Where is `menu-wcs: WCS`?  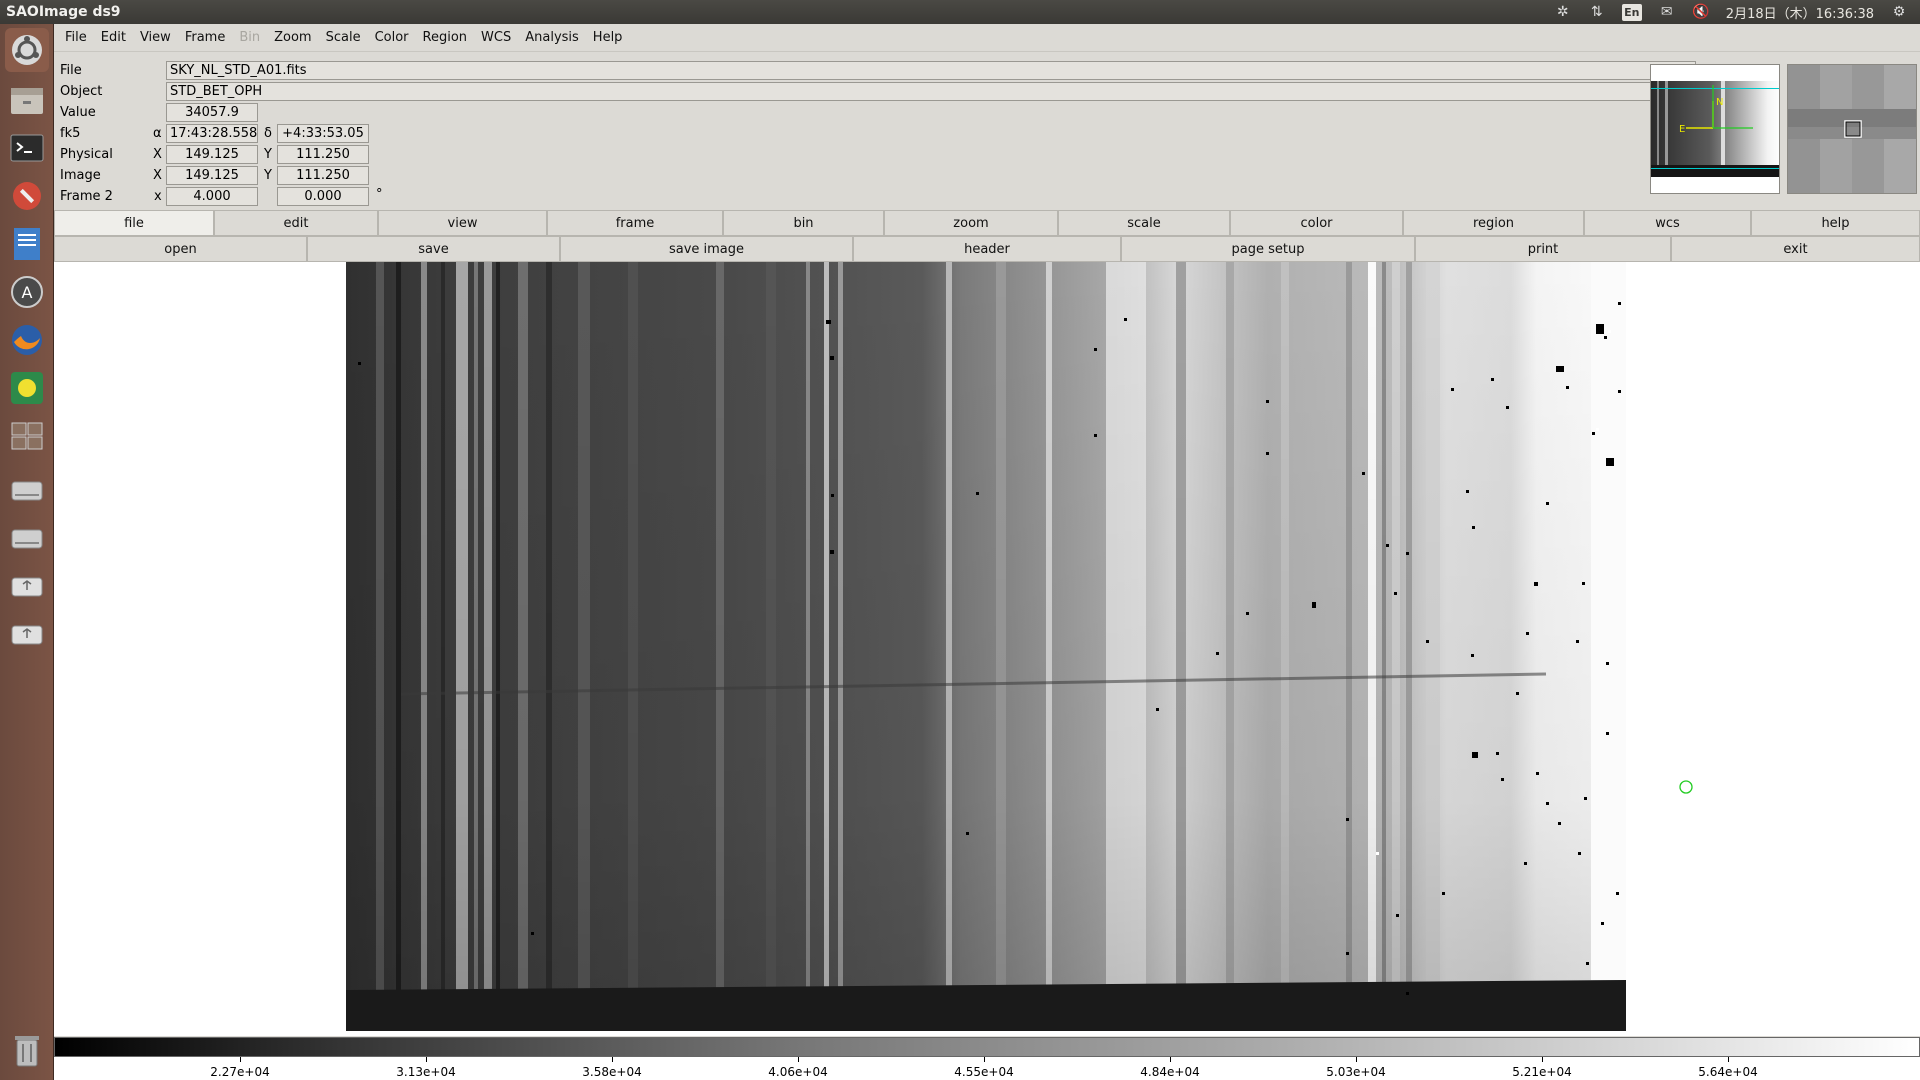 menu-wcs: WCS is located at coordinates (496, 37).